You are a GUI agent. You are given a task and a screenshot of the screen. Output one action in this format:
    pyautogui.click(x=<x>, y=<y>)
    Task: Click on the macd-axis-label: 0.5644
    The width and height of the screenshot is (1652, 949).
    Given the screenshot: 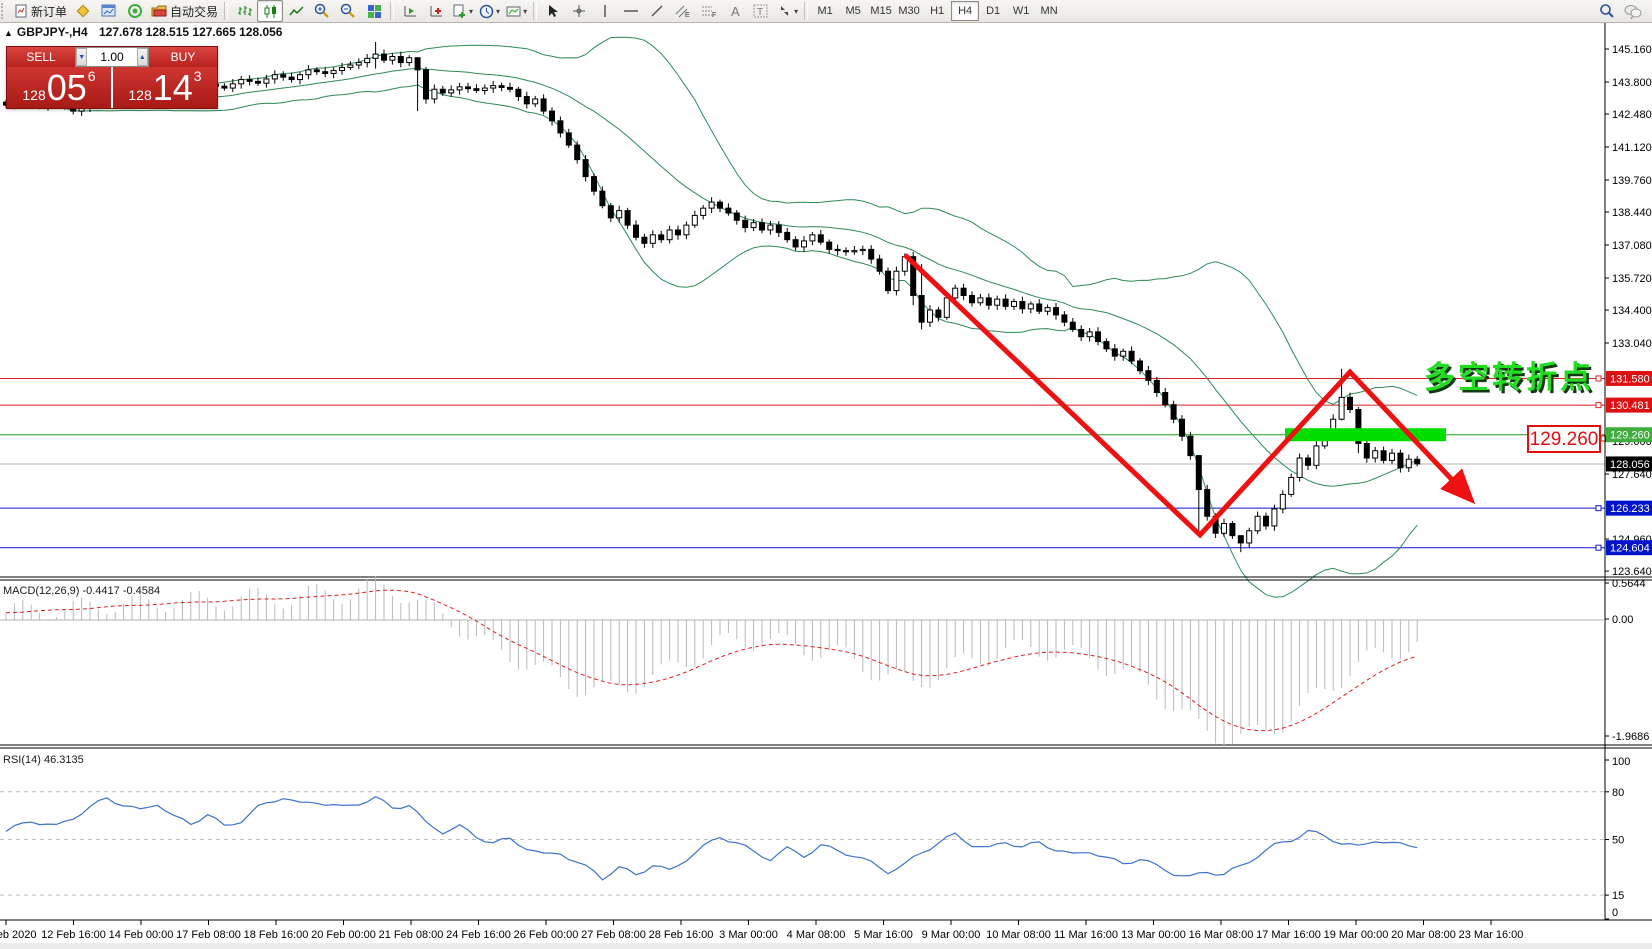 What is the action you would take?
    pyautogui.click(x=1629, y=584)
    